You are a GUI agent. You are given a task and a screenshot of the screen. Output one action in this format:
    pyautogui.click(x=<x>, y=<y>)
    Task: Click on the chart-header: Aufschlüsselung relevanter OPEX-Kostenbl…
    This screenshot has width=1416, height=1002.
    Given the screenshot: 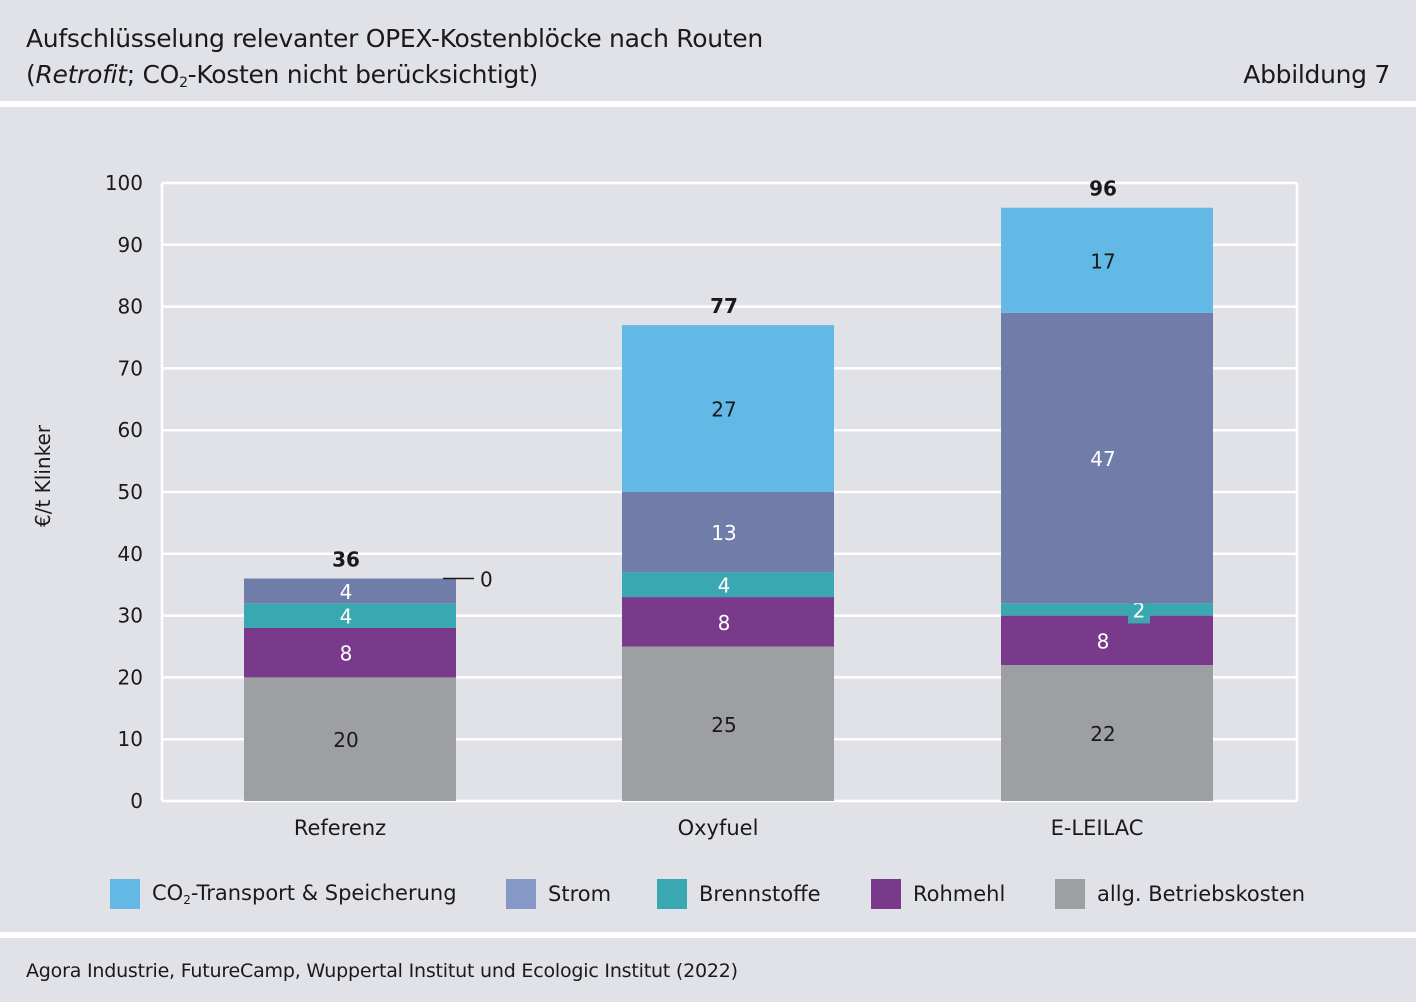 What is the action you would take?
    pyautogui.click(x=708, y=52)
    